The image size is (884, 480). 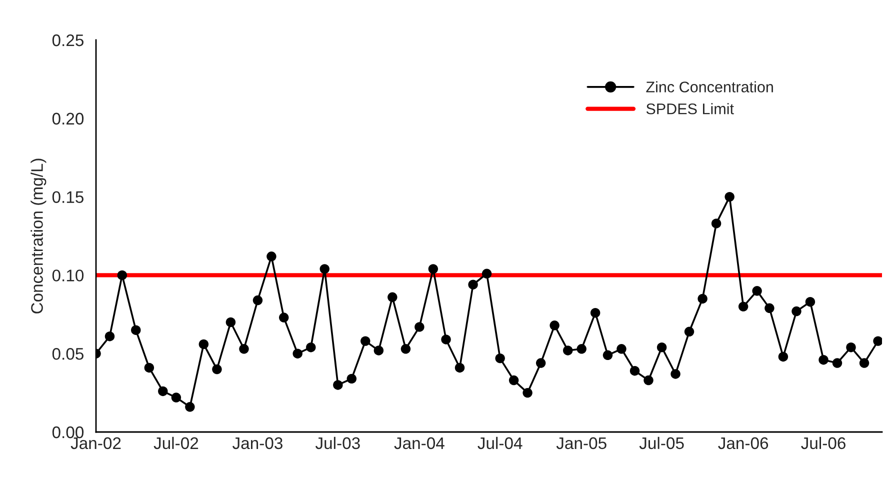 I want to click on y-axis-title: Concentration (mg/L), so click(x=38, y=236).